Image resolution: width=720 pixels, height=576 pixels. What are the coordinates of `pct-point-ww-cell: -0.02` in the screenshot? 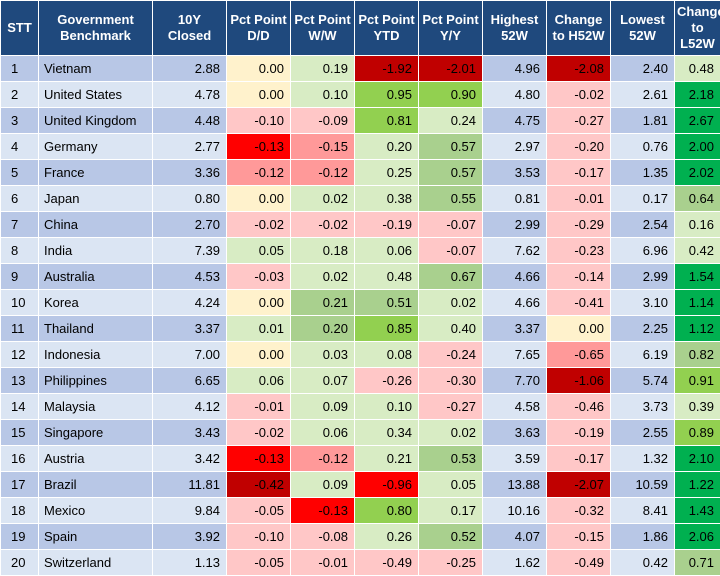 It's located at (322, 224).